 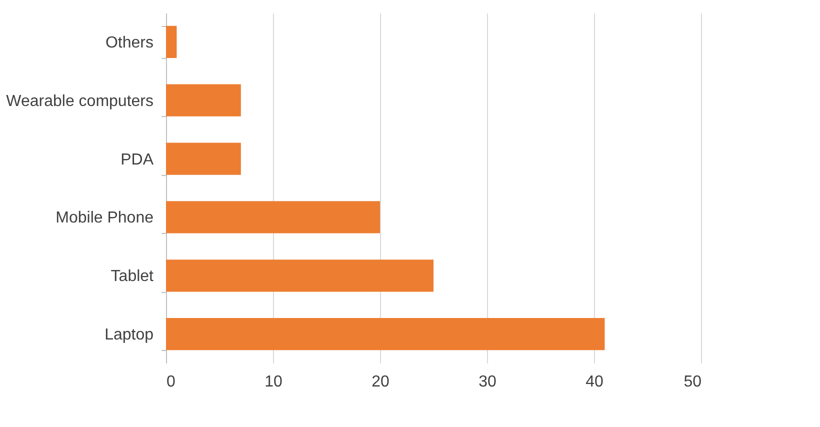 I want to click on x-tick-label: 10, so click(x=273, y=382).